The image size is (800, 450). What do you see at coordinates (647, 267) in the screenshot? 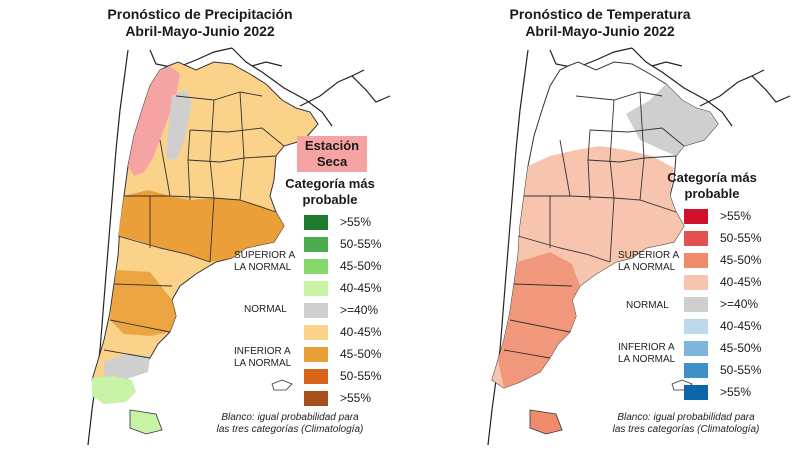
I see `temp-group-superior-line2: LA NORMAL` at bounding box center [647, 267].